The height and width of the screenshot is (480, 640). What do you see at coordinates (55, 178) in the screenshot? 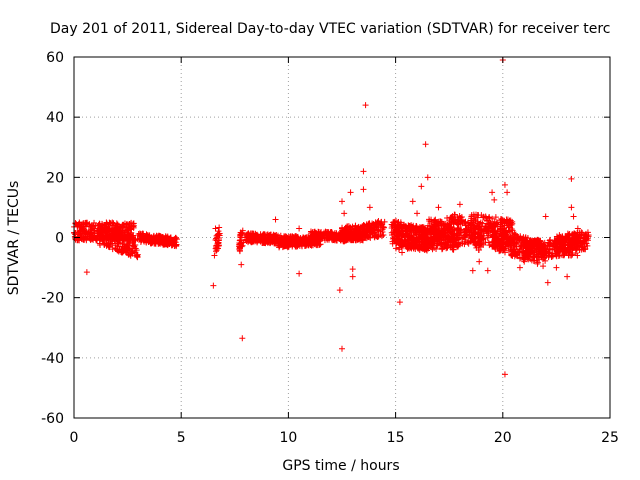
I see `y-tick-label: 20` at bounding box center [55, 178].